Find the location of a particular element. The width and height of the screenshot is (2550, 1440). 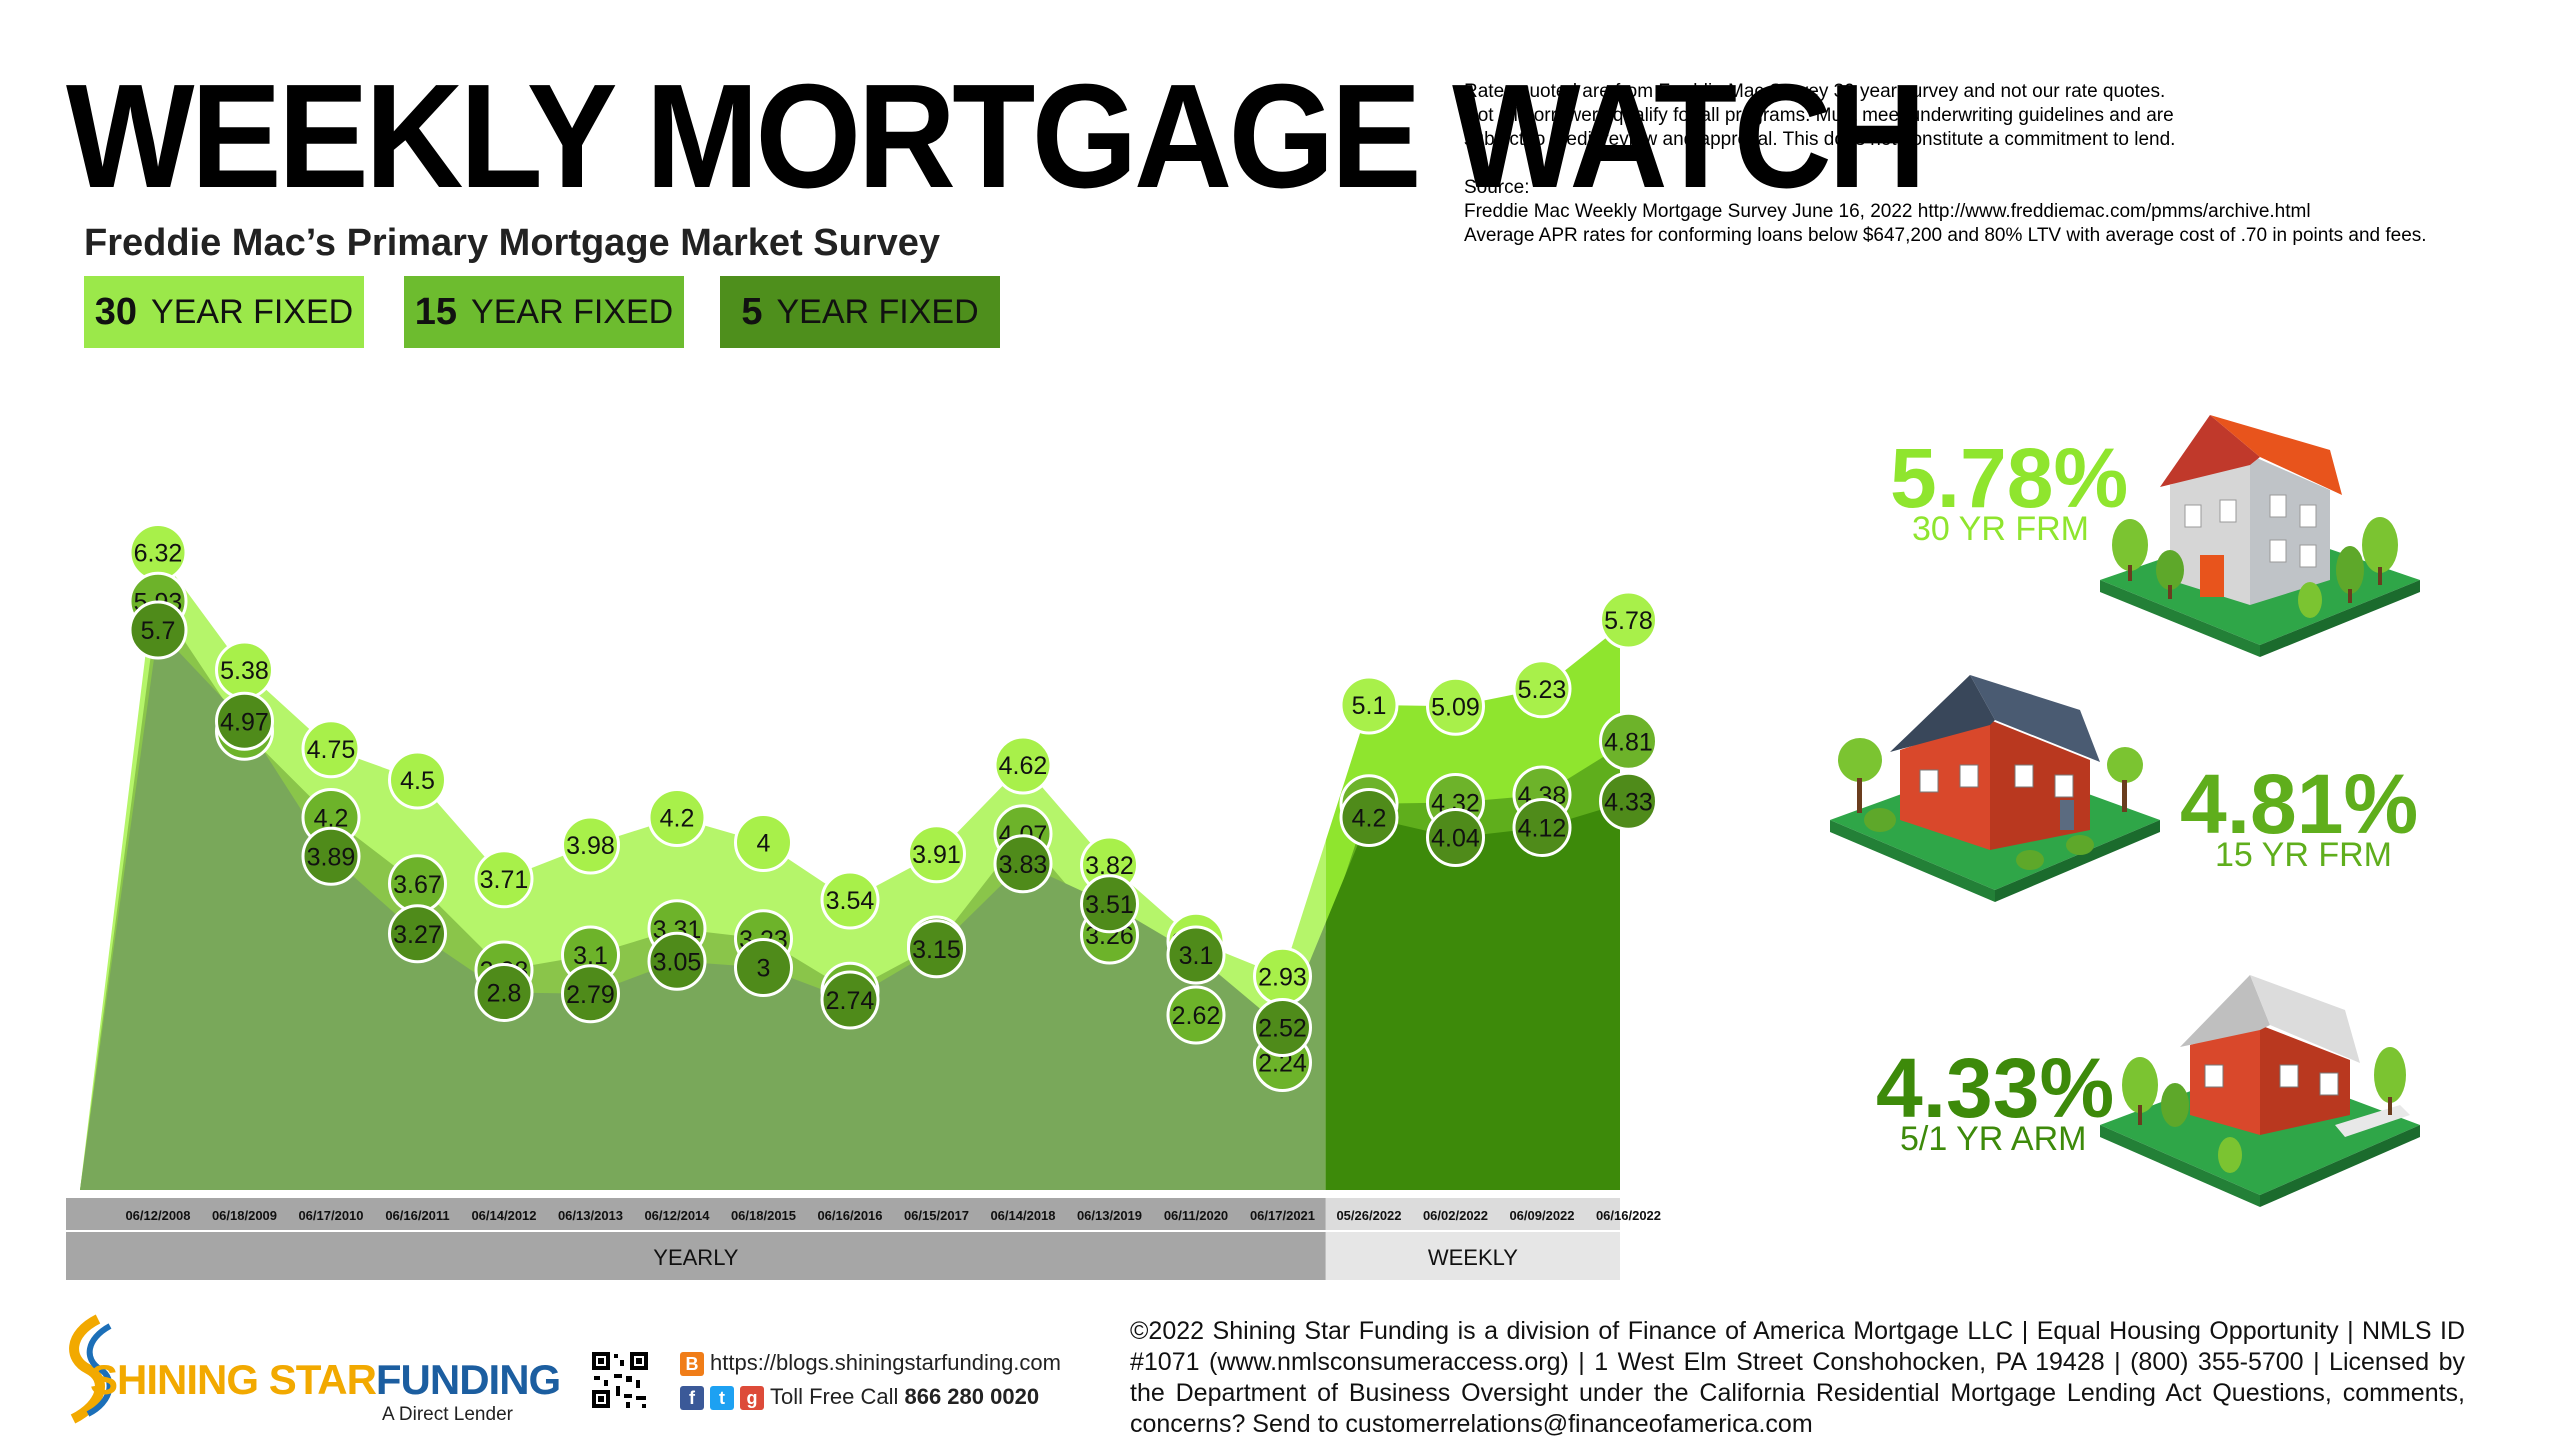

legend-15-year: 15 YEAR FIXED is located at coordinates (544, 312).